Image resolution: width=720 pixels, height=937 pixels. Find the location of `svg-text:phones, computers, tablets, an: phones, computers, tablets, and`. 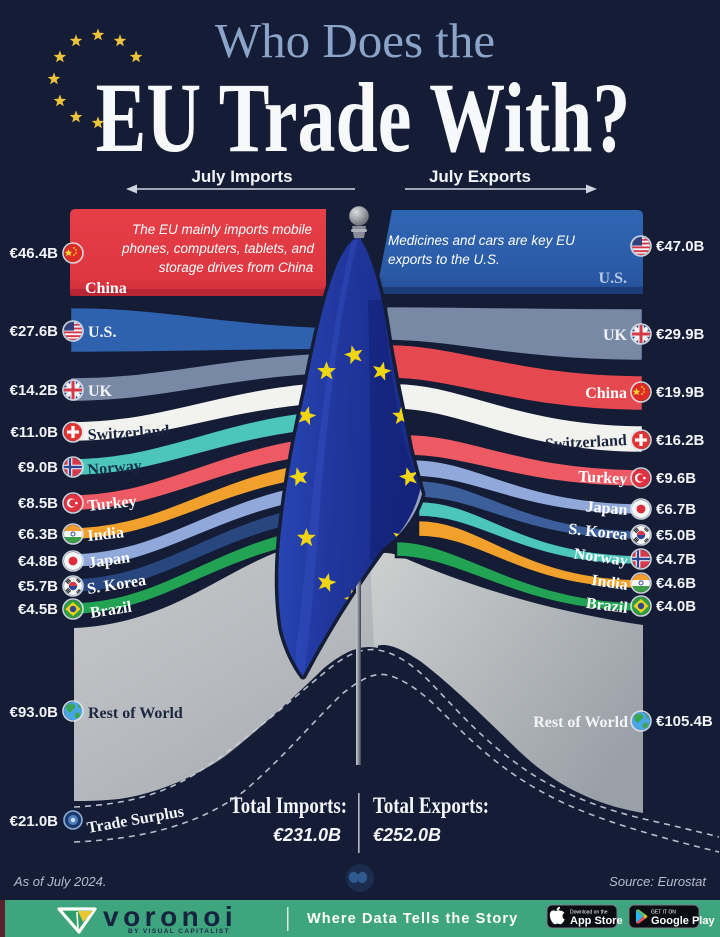

svg-text:phones, computers, tablets, an: phones, computers, tablets, and is located at coordinates (218, 248).